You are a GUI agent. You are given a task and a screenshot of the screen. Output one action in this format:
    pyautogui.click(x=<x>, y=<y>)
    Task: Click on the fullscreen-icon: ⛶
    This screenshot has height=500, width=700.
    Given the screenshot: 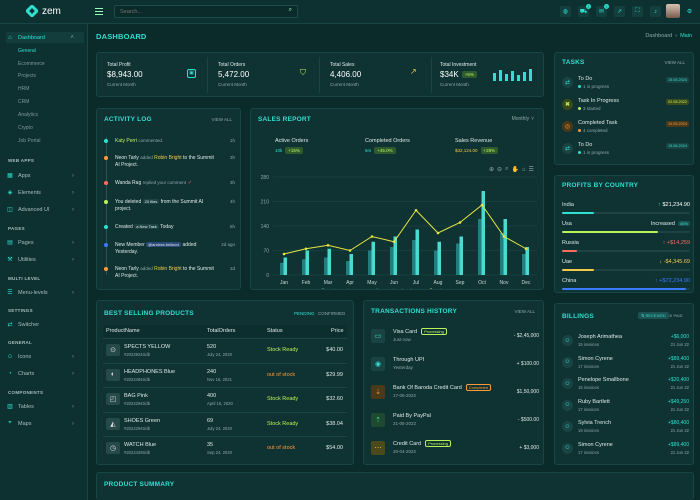 What is the action you would take?
    pyautogui.click(x=637, y=11)
    